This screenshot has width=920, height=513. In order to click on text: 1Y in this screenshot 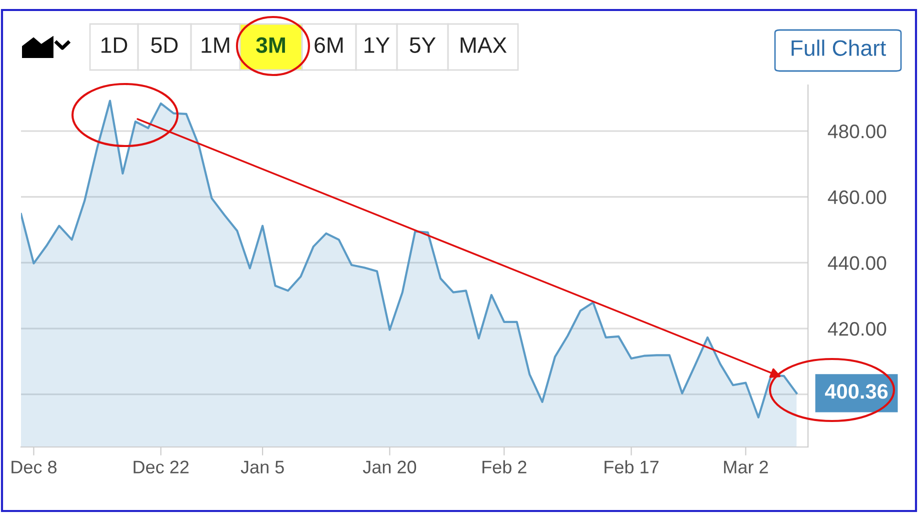, I will do `click(377, 45)`.